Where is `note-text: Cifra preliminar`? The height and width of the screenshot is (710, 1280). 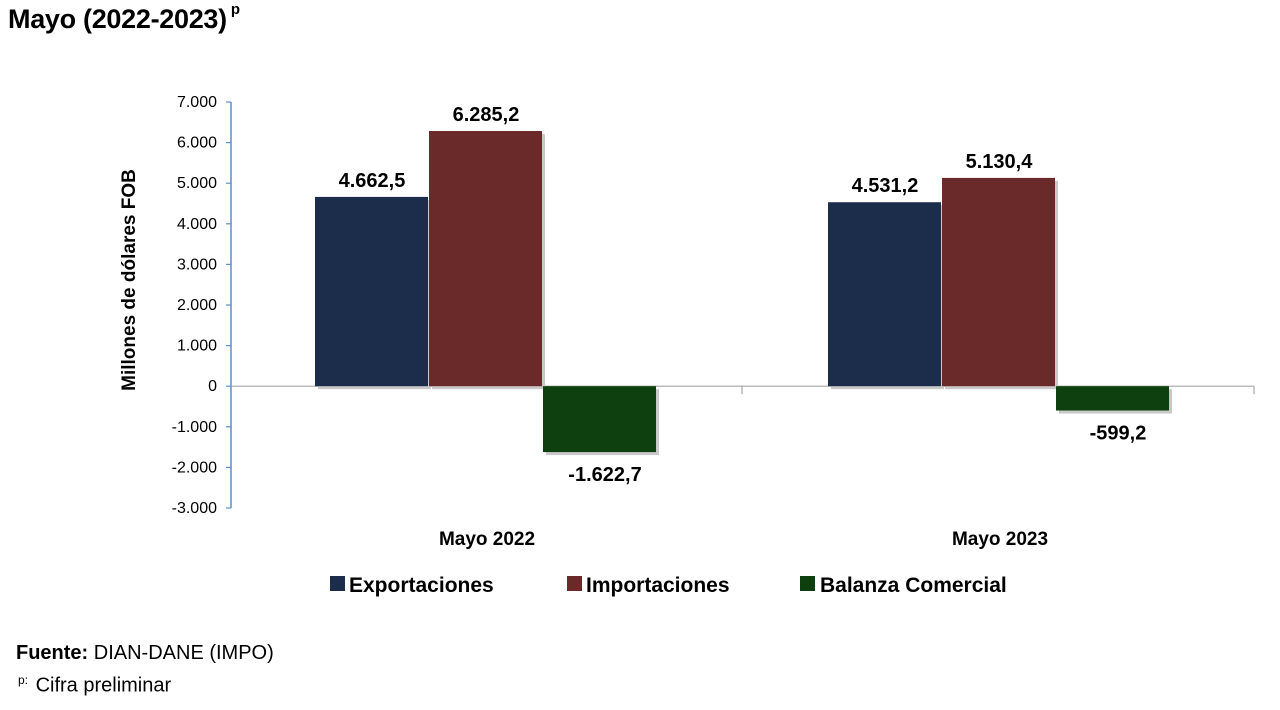
note-text: Cifra preliminar is located at coordinates (101, 685).